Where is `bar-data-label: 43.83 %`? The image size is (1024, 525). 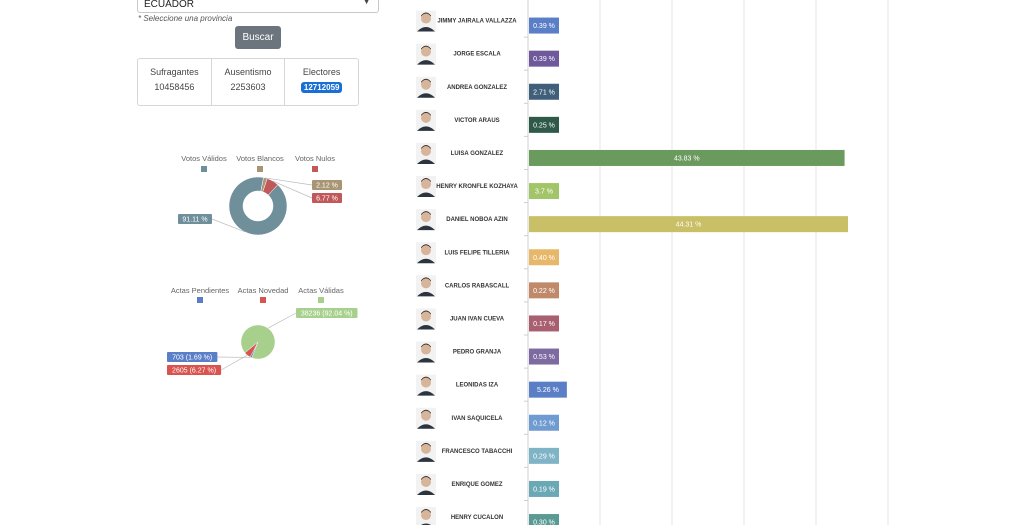 bar-data-label: 43.83 % is located at coordinates (687, 158).